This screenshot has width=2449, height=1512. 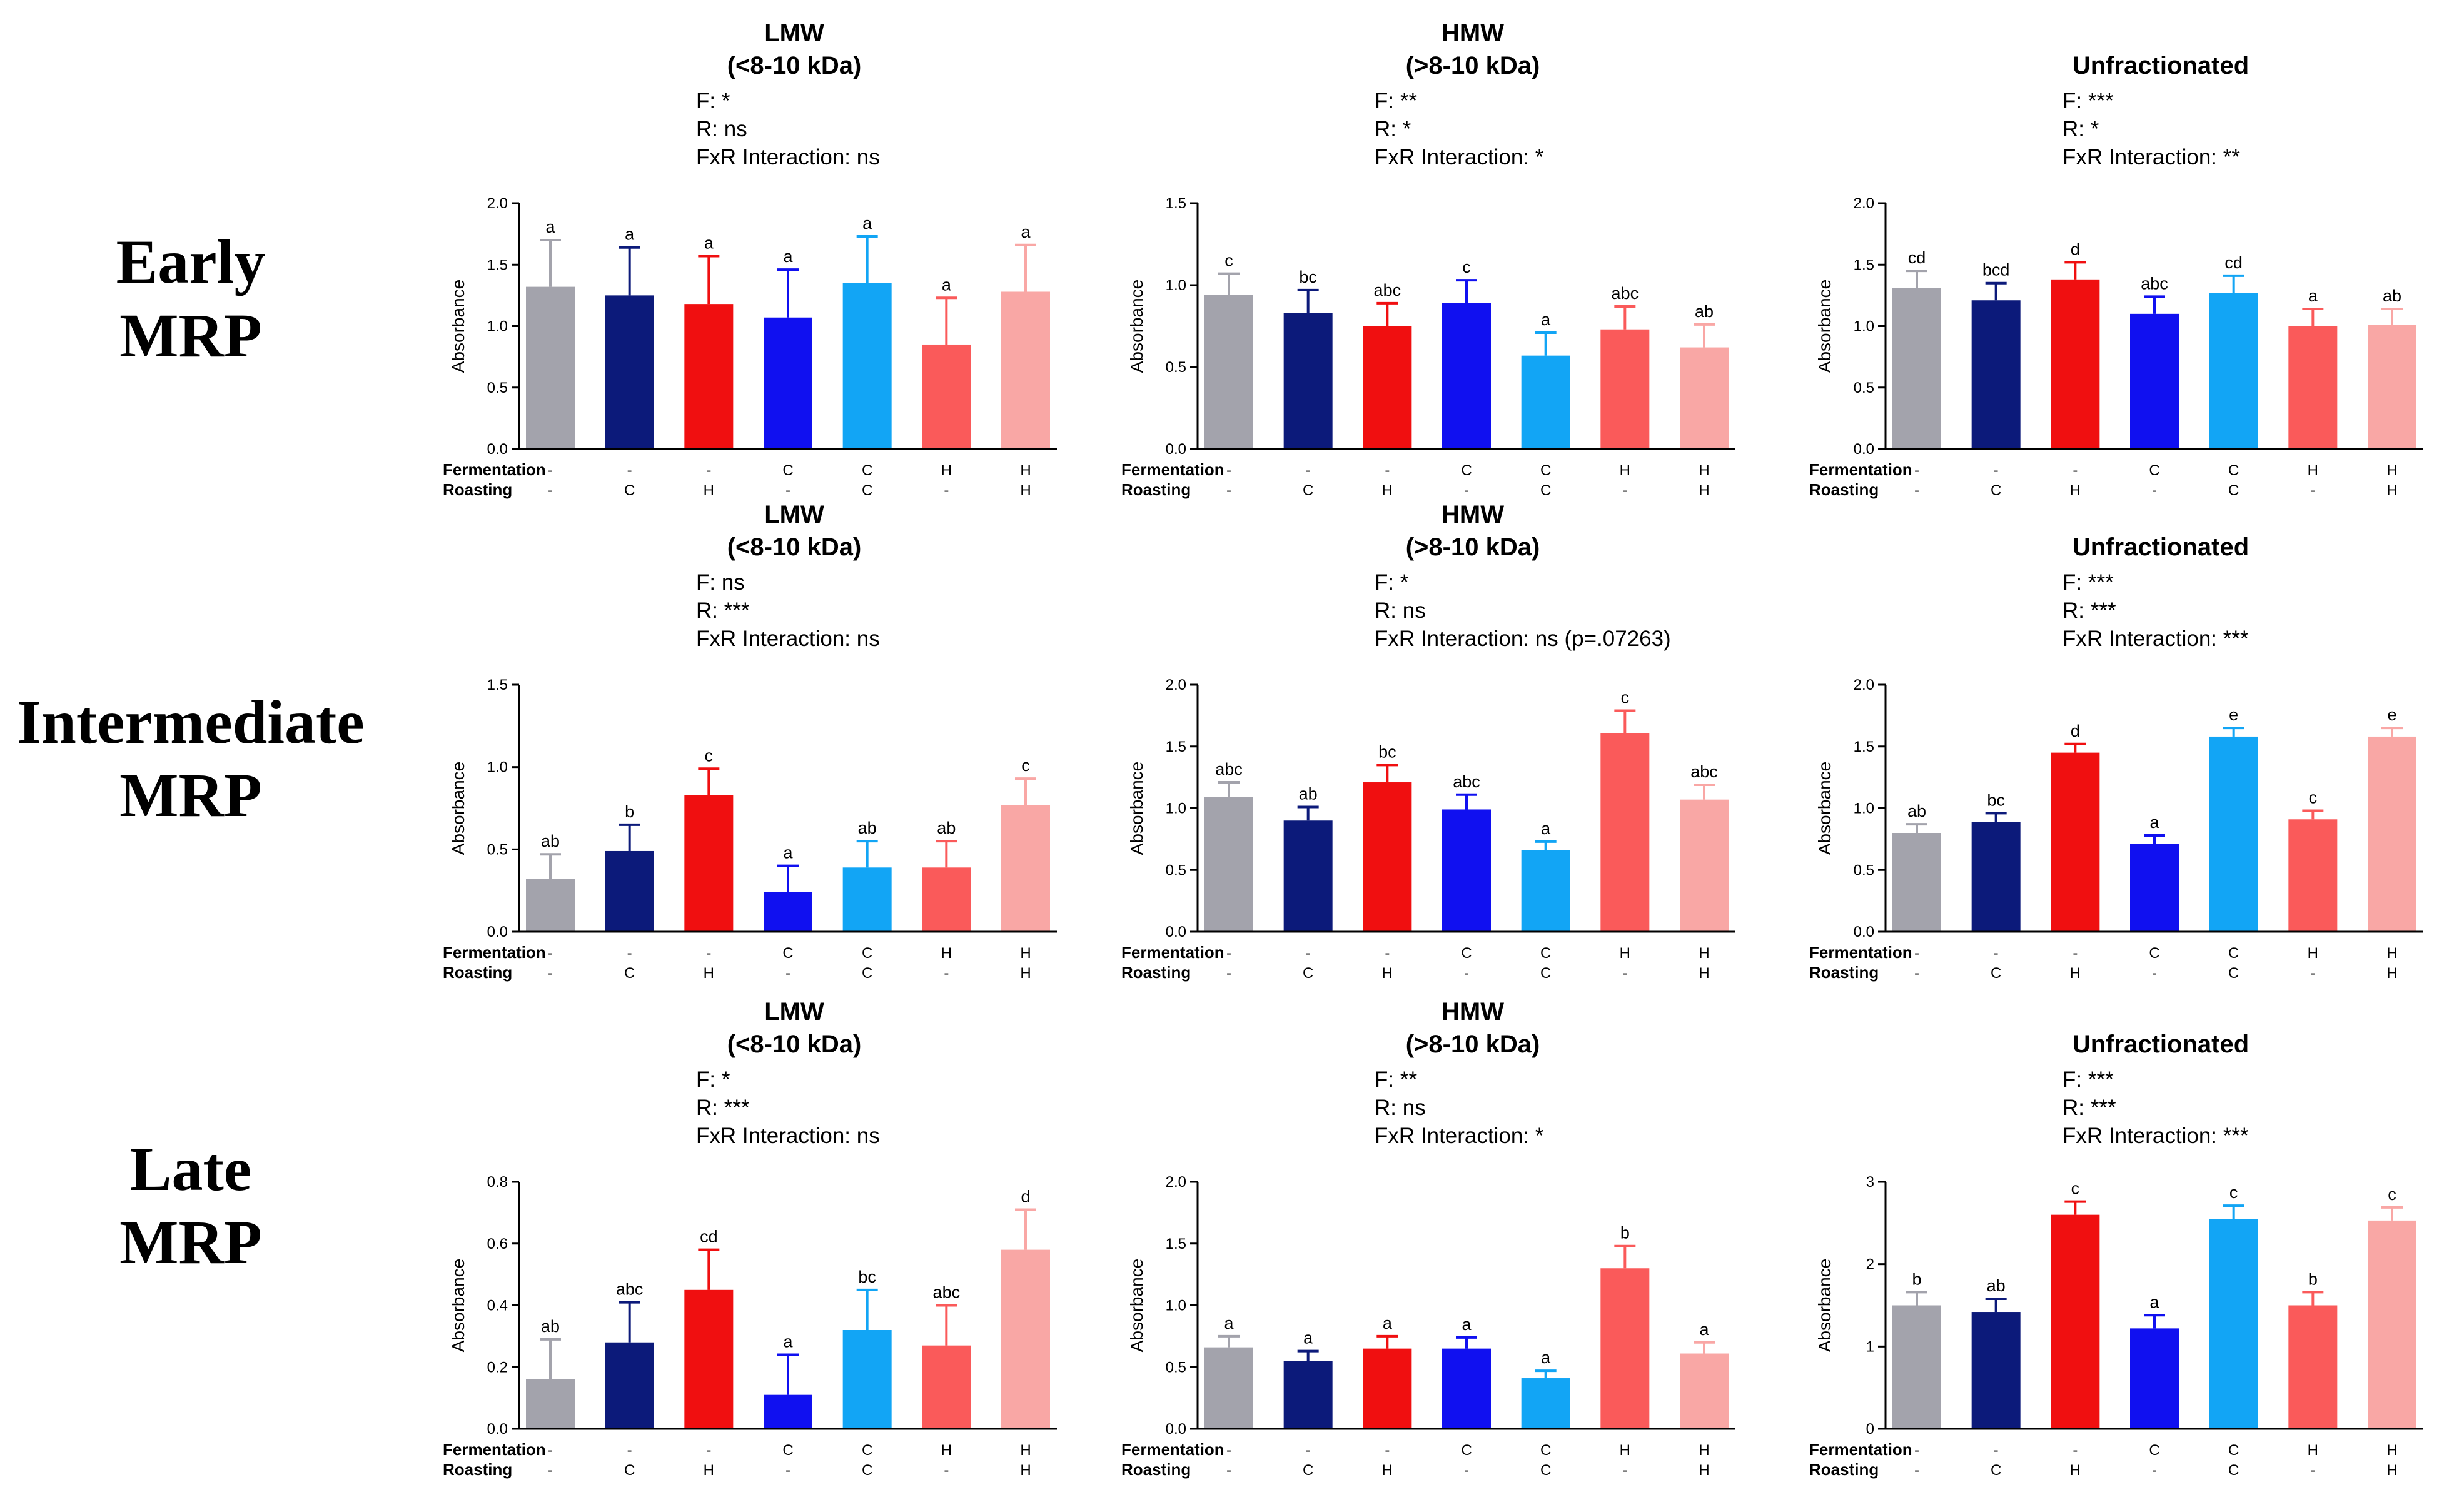 I want to click on stat-line: FxR Interaction: ns, so click(x=788, y=639).